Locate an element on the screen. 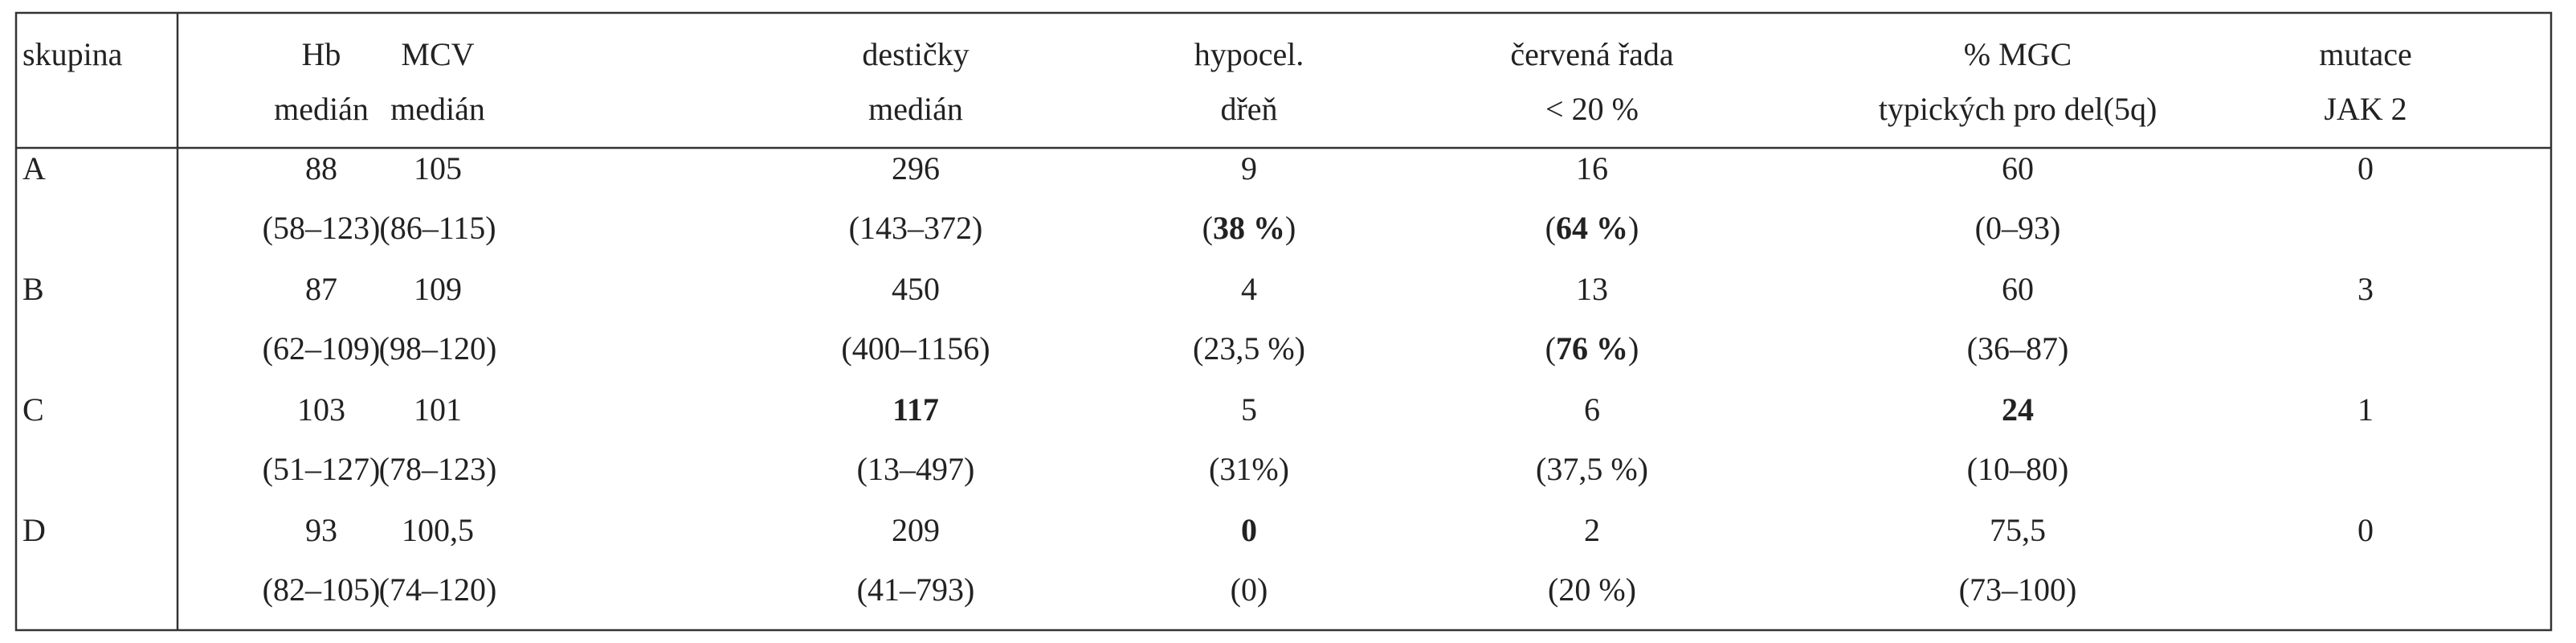 Image resolution: width=2576 pixels, height=643 pixels. cell: 5 is located at coordinates (1249, 409).